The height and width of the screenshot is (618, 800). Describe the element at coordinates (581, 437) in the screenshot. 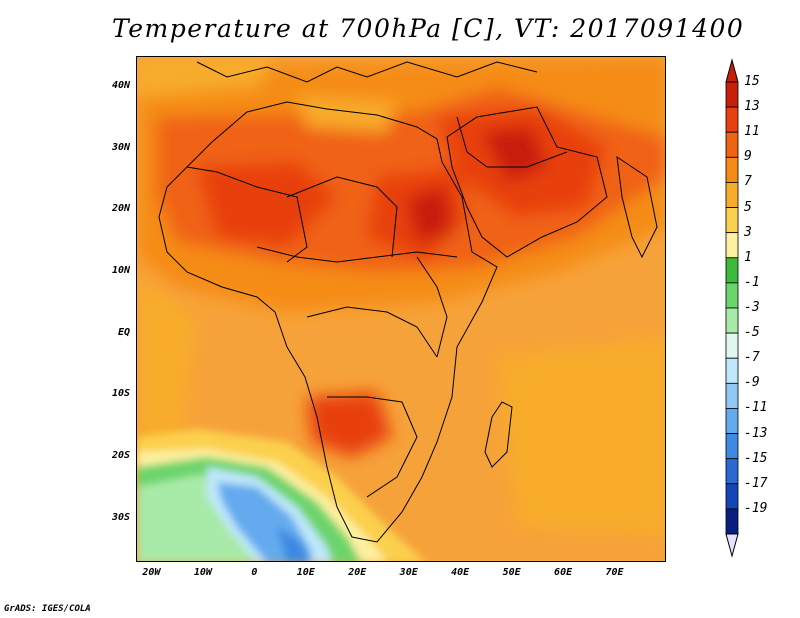

I see `mild-patch-indian` at that location.